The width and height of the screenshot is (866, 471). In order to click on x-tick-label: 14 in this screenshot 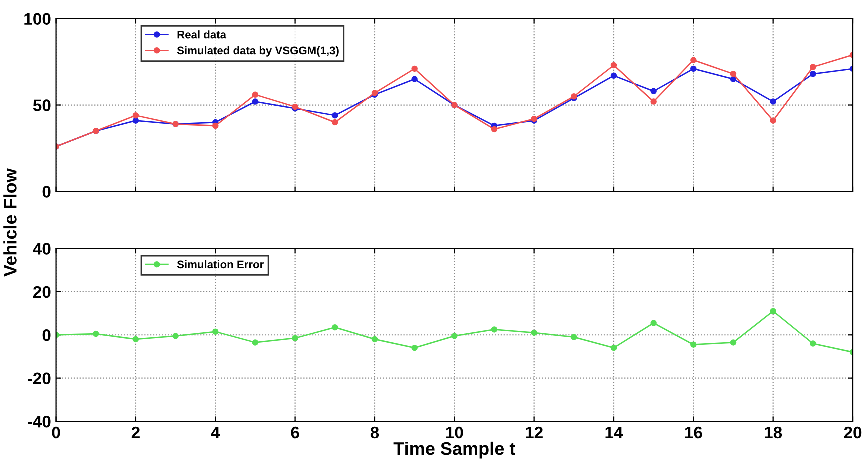, I will do `click(615, 432)`.